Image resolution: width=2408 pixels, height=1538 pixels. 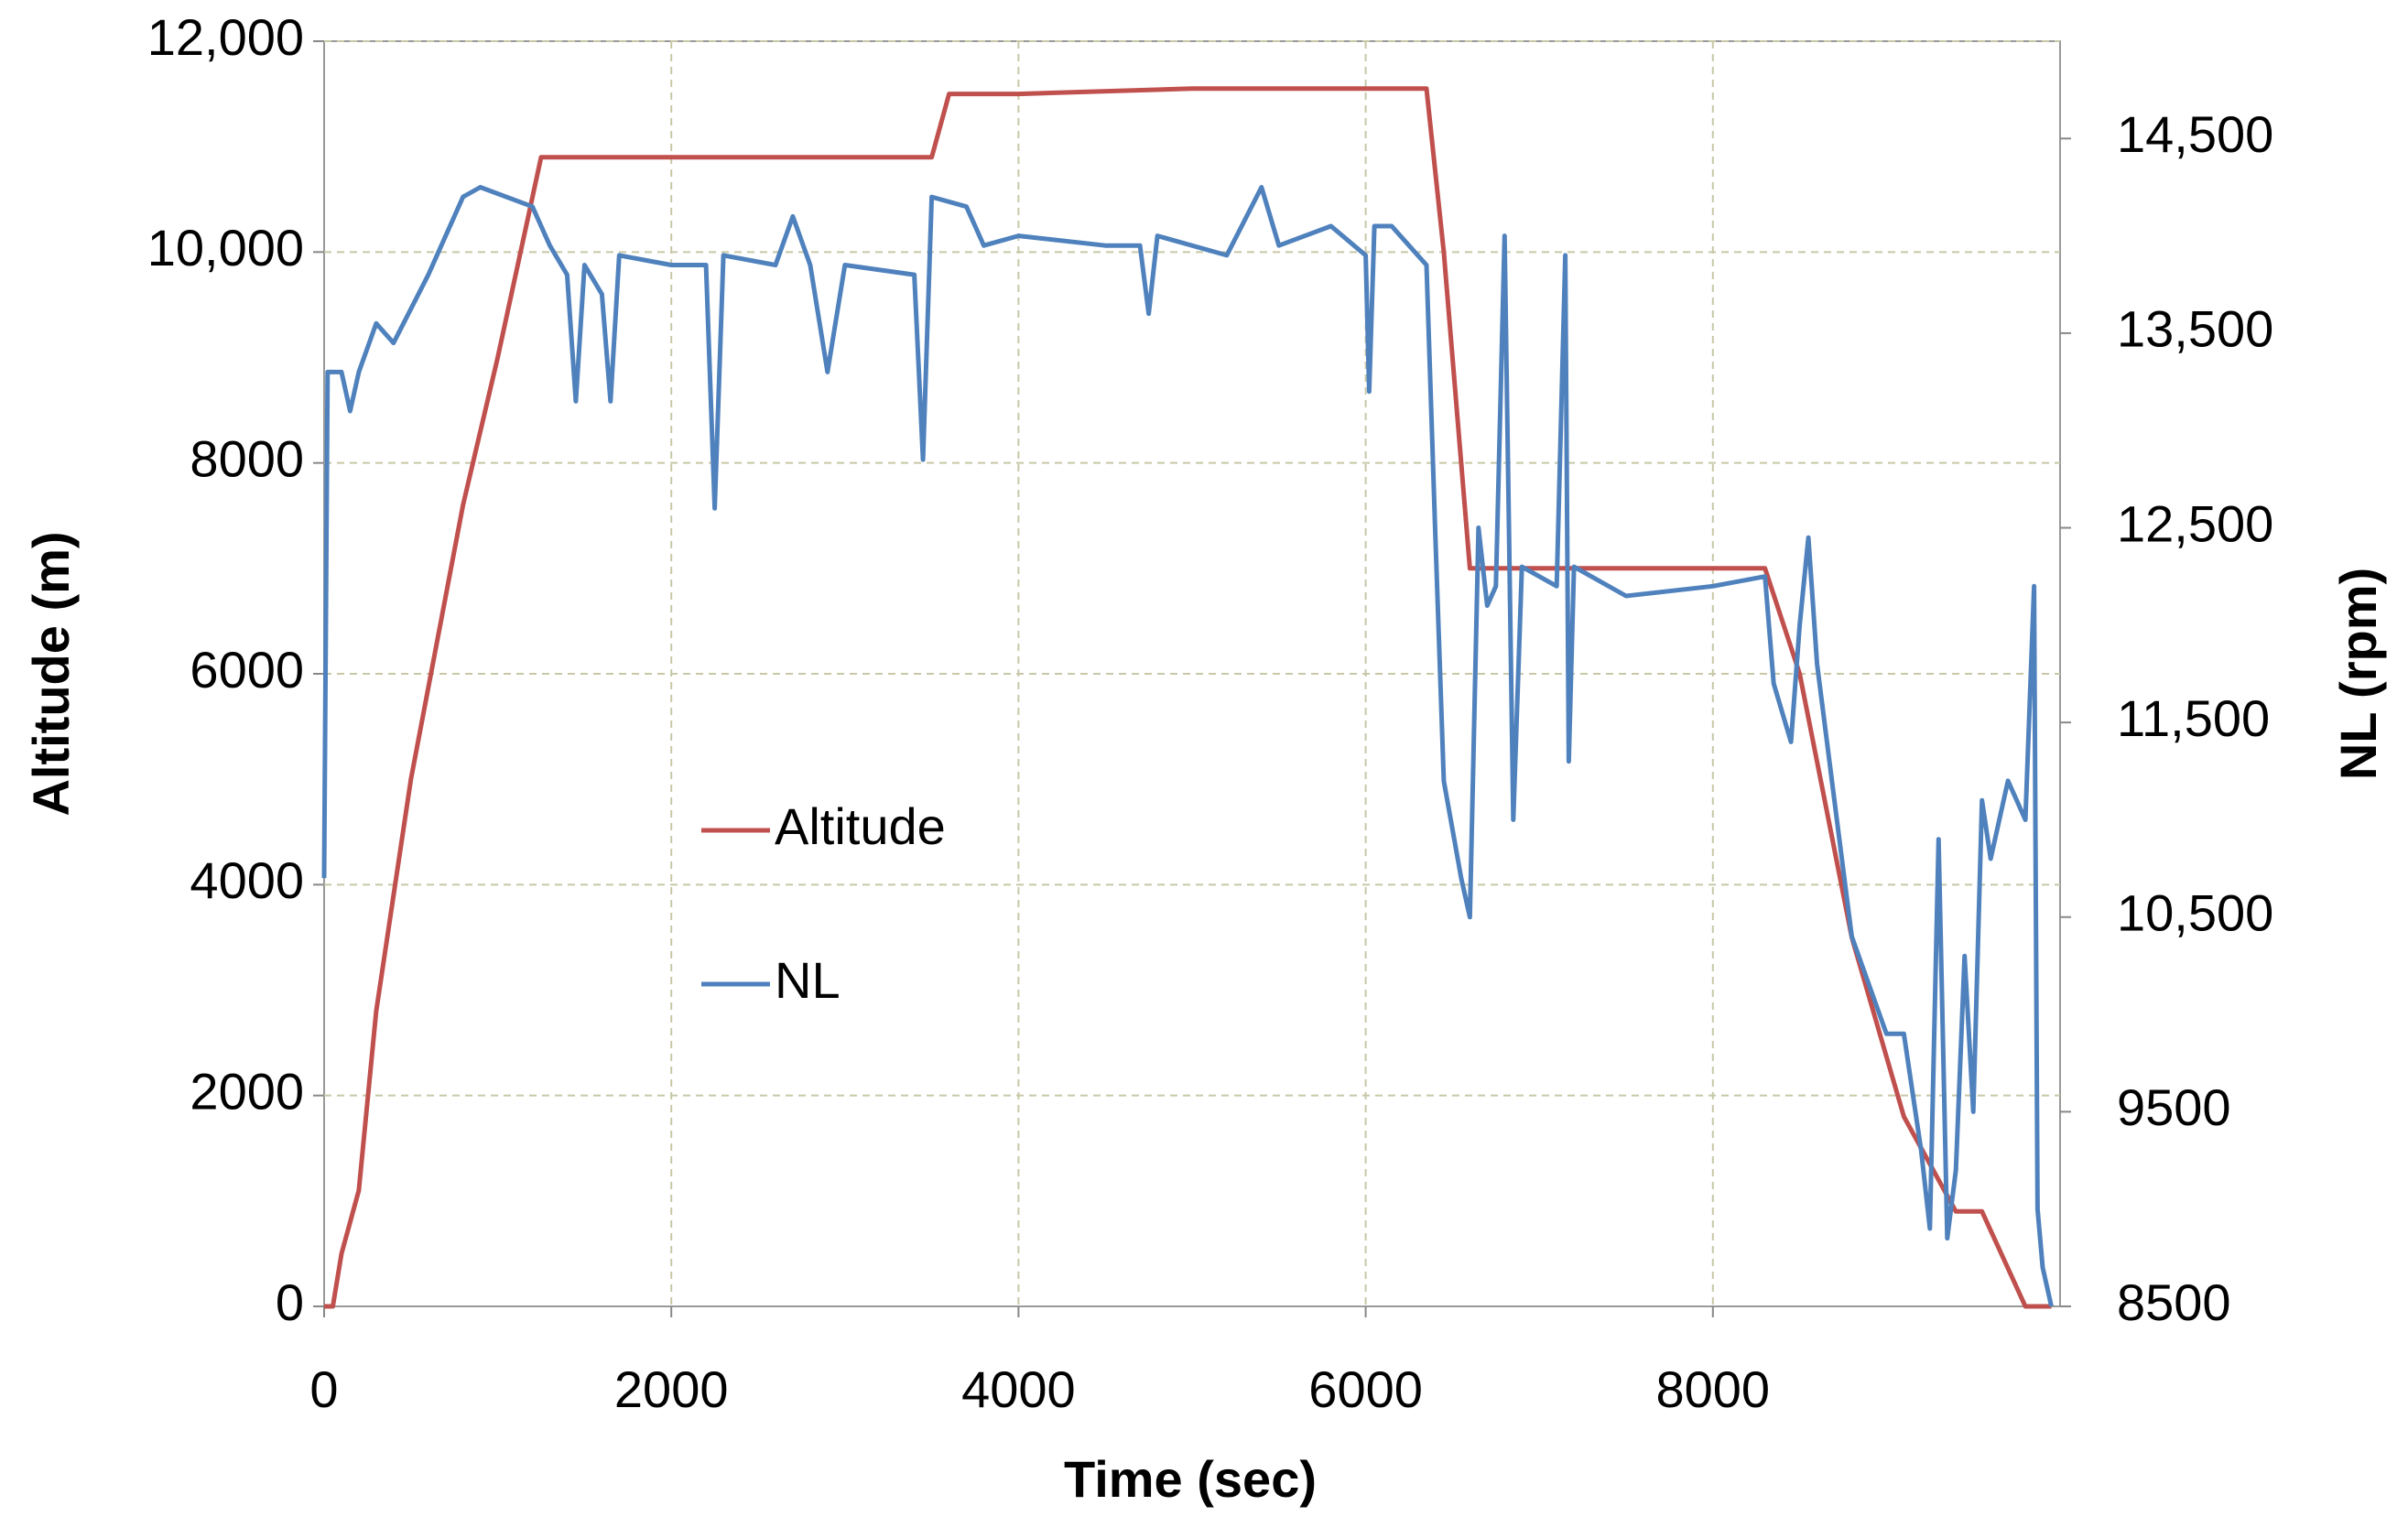 I want to click on y-tick-label: 8000, so click(x=247, y=458).